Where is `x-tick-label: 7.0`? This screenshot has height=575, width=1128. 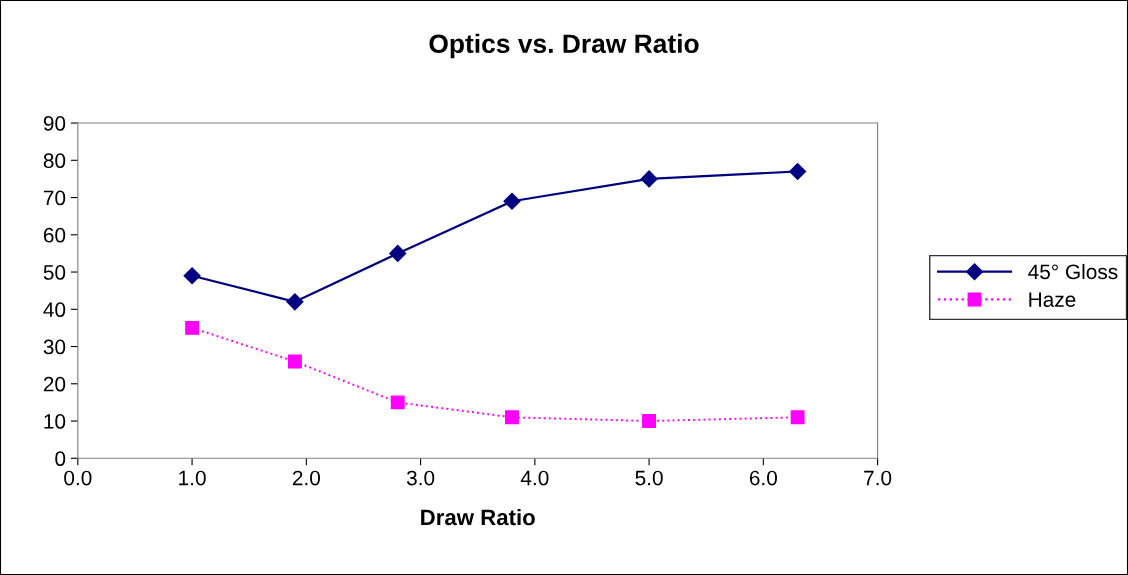 x-tick-label: 7.0 is located at coordinates (878, 478).